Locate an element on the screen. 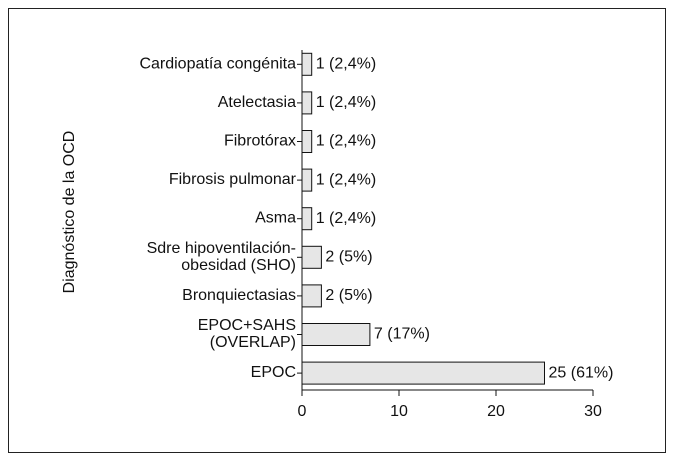  y-tick-label: Fibrosis pulmonar is located at coordinates (233, 179).